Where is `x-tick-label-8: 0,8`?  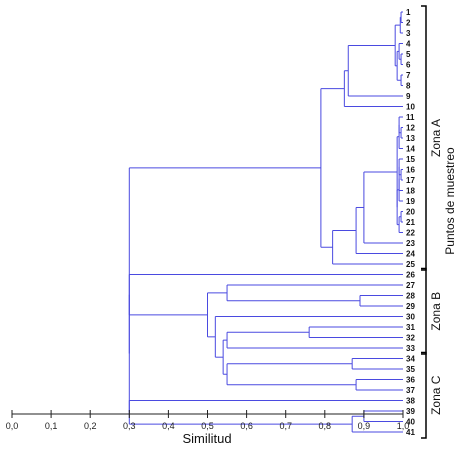
x-tick-label-8: 0,8 is located at coordinates (325, 426).